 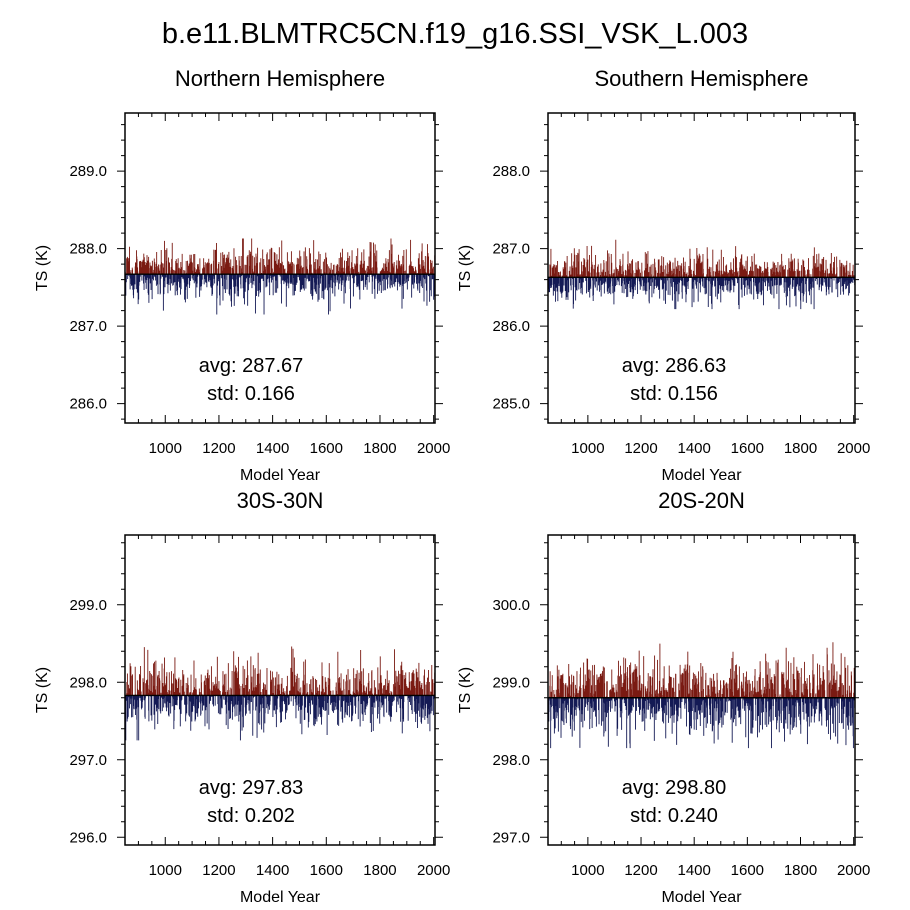 What do you see at coordinates (674, 788) in the screenshot?
I see `avg-annotation: avg: 298.80` at bounding box center [674, 788].